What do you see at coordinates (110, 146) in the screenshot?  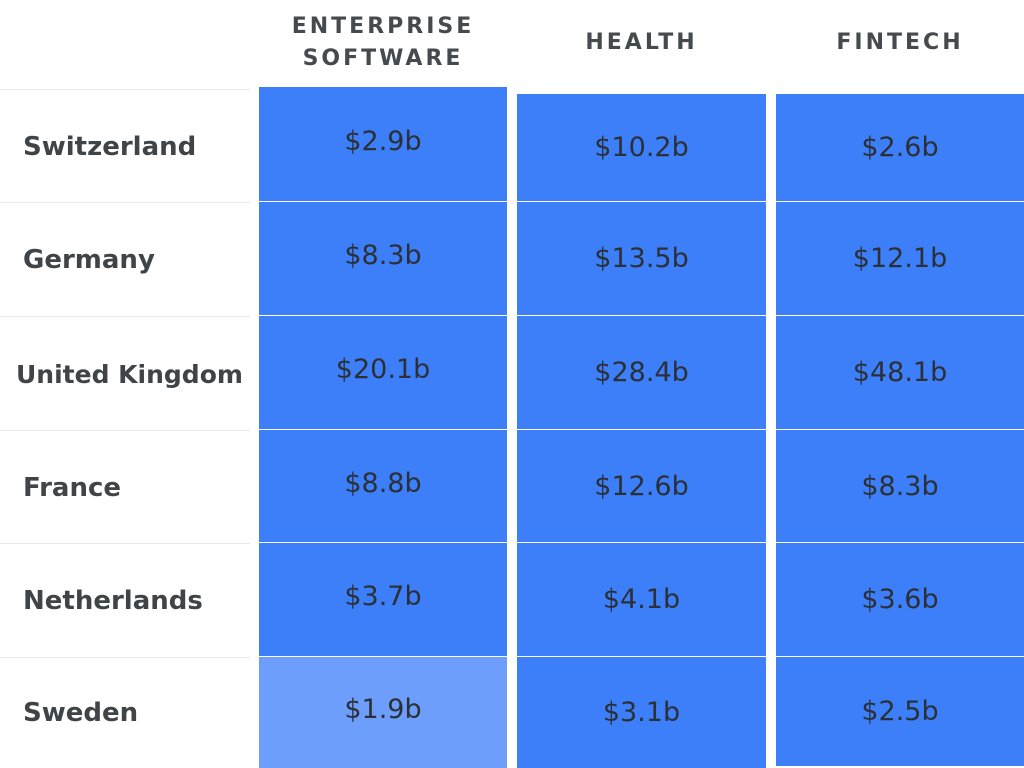 I see `row-label-switzerland: Switzerland` at bounding box center [110, 146].